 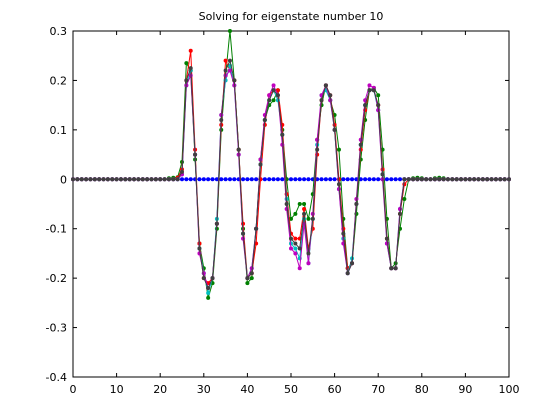 I want to click on y-tick-label: -0.4, so click(x=56, y=377).